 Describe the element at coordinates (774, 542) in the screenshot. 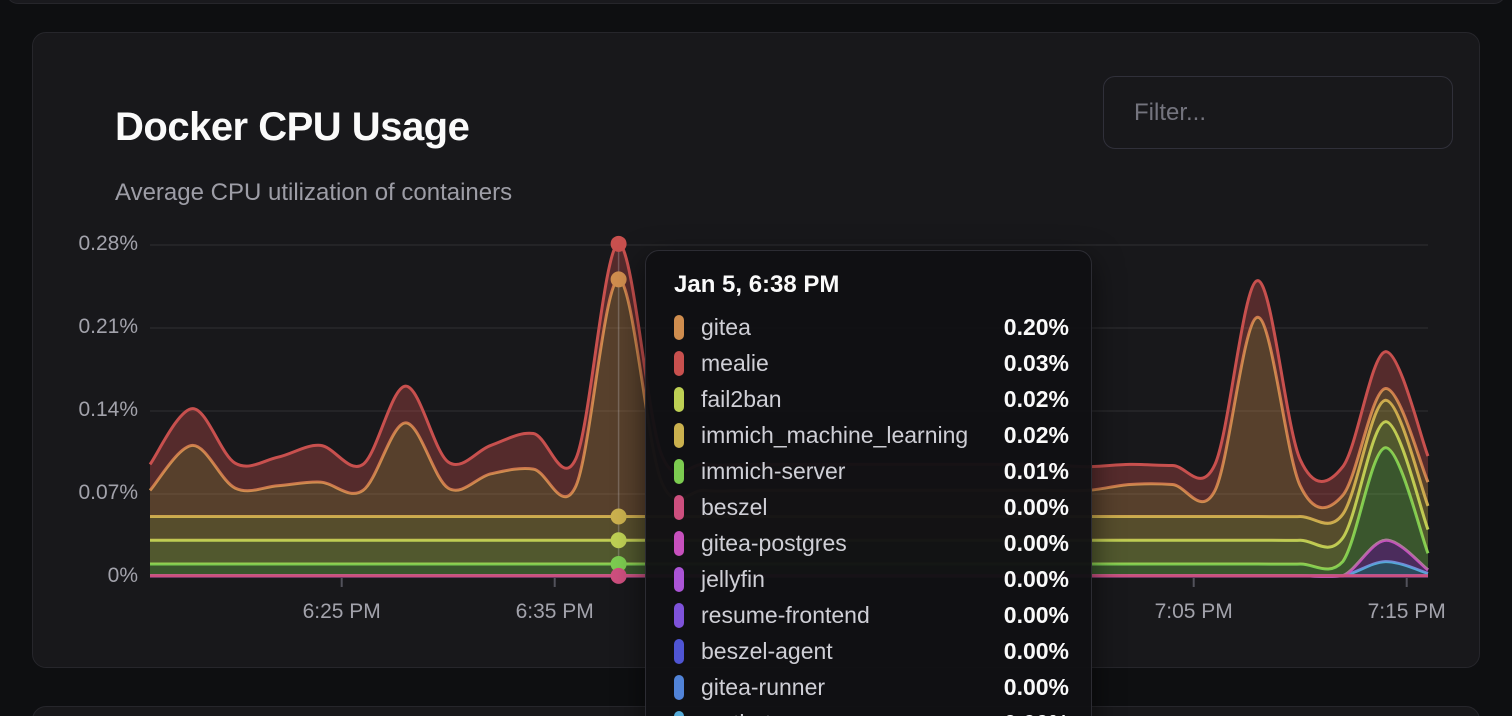

I see `tooltip-series-name: gitea-postgres` at that location.